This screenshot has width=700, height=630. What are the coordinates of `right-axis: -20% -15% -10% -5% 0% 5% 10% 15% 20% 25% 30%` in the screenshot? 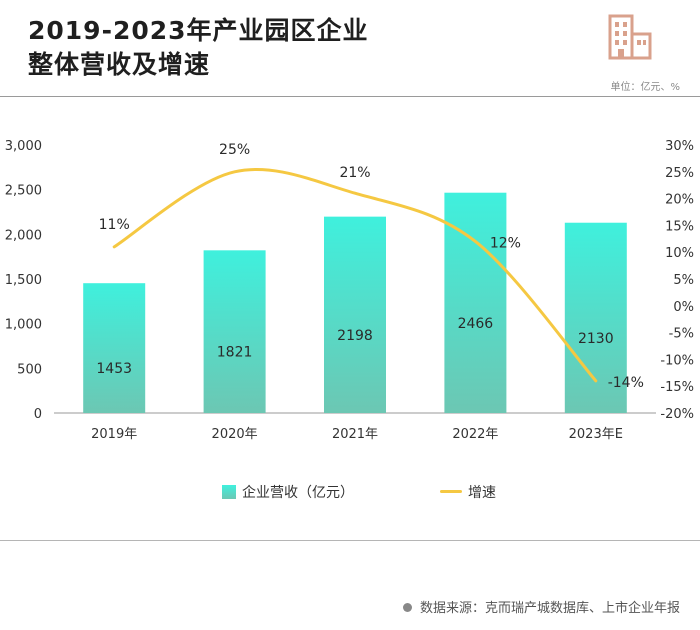 It's located at (677, 280).